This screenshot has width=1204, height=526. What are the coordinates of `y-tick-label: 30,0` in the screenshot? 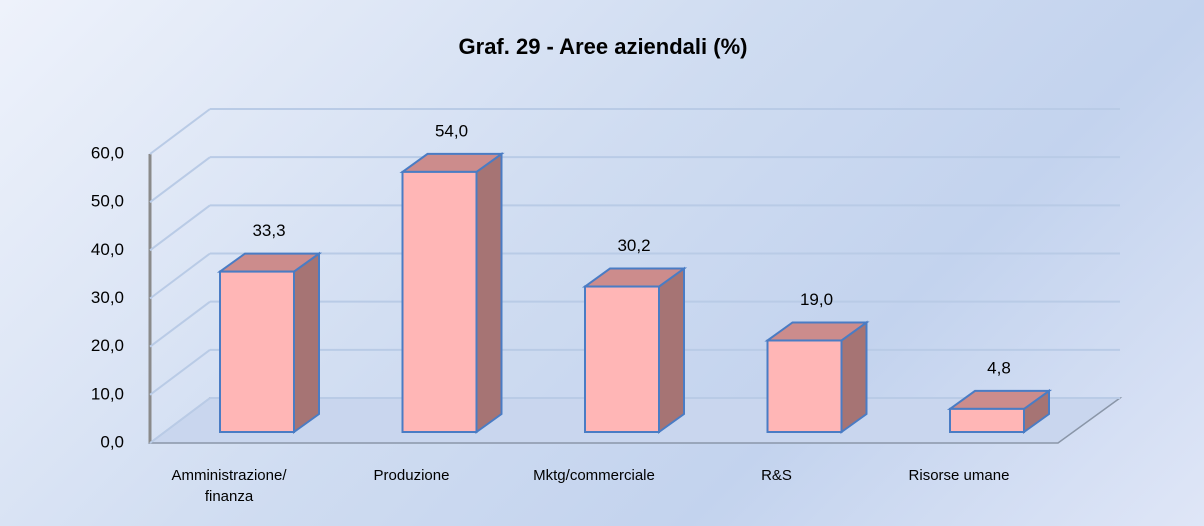 It's located at (107, 297).